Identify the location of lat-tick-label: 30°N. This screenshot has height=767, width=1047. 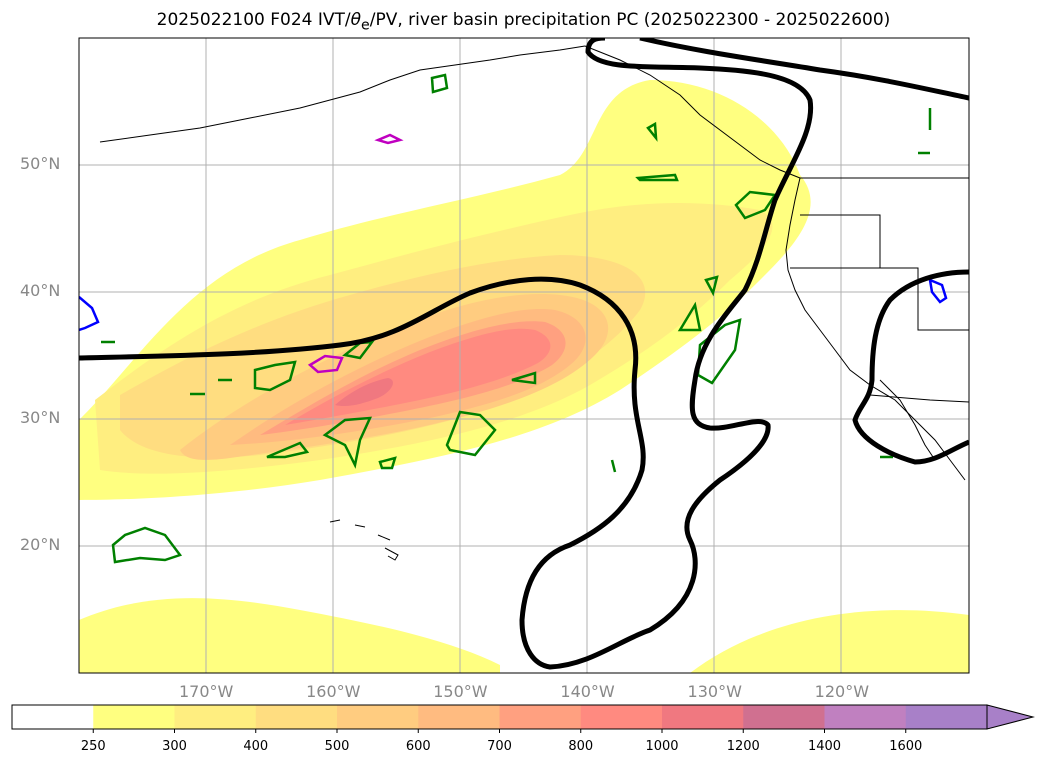
(40, 417).